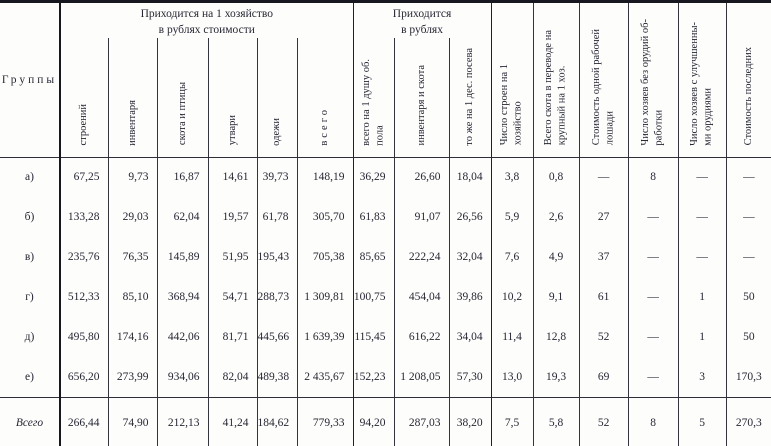  Describe the element at coordinates (512, 421) in the screenshot. I see `table-cell: 7,5` at that location.